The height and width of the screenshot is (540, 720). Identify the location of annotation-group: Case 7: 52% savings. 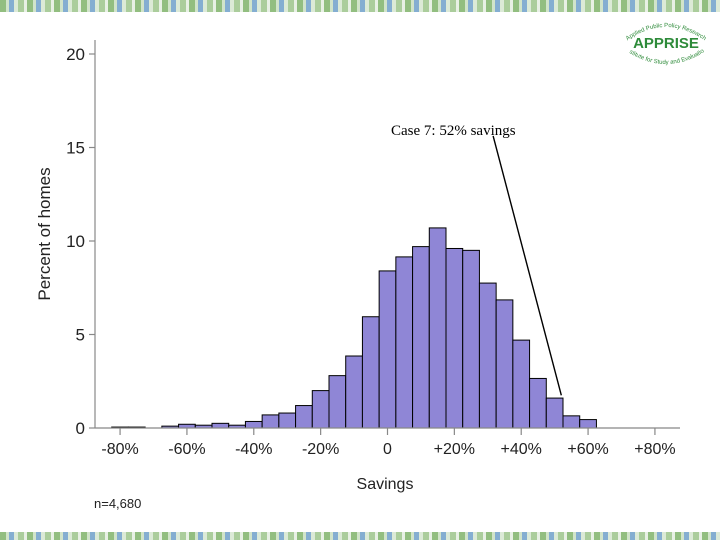
(477, 259).